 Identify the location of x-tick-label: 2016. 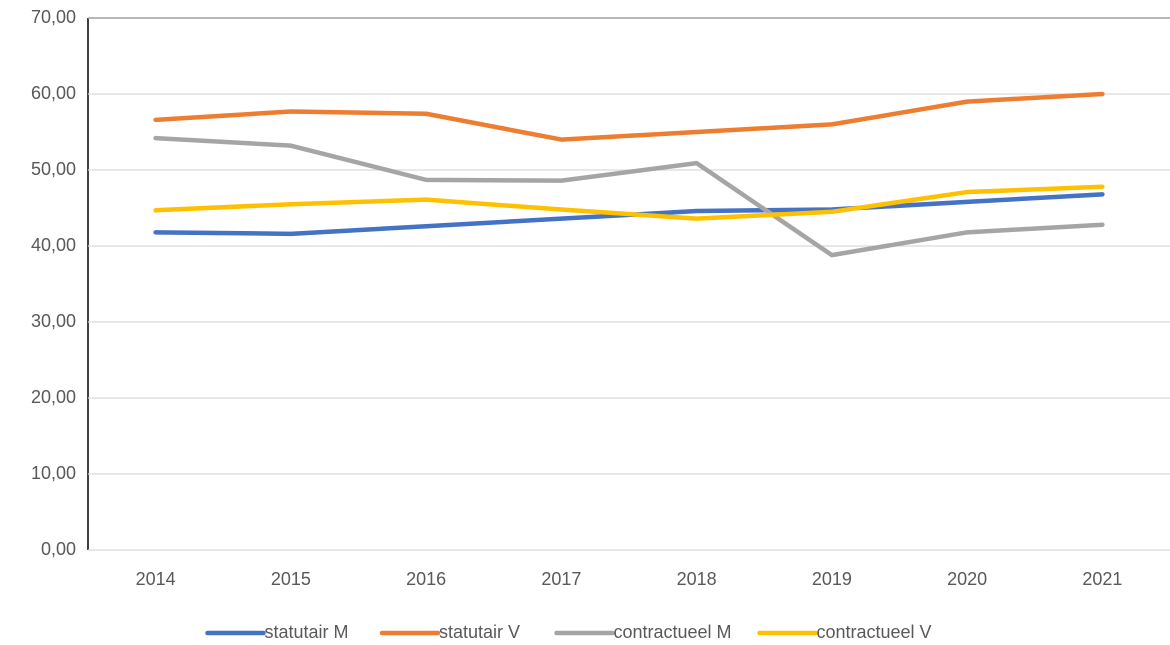
(426, 579).